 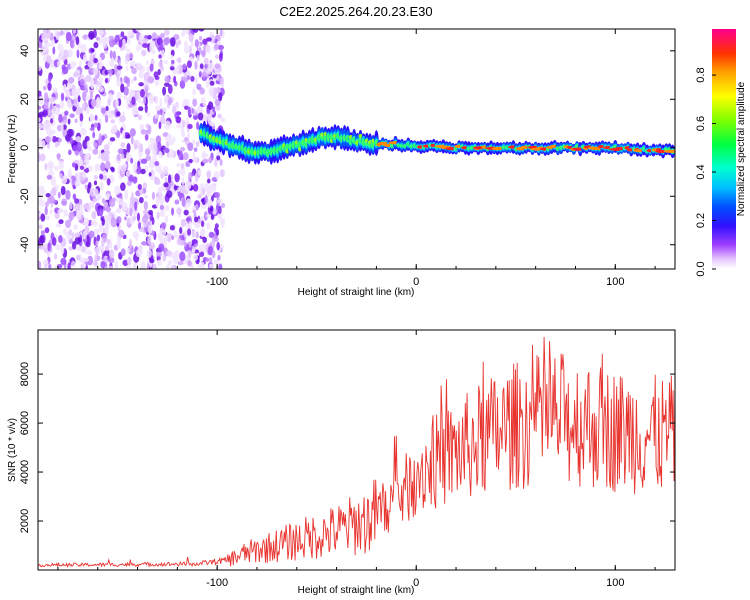 I want to click on colorbar-tick-label: 0.6, so click(x=701, y=123).